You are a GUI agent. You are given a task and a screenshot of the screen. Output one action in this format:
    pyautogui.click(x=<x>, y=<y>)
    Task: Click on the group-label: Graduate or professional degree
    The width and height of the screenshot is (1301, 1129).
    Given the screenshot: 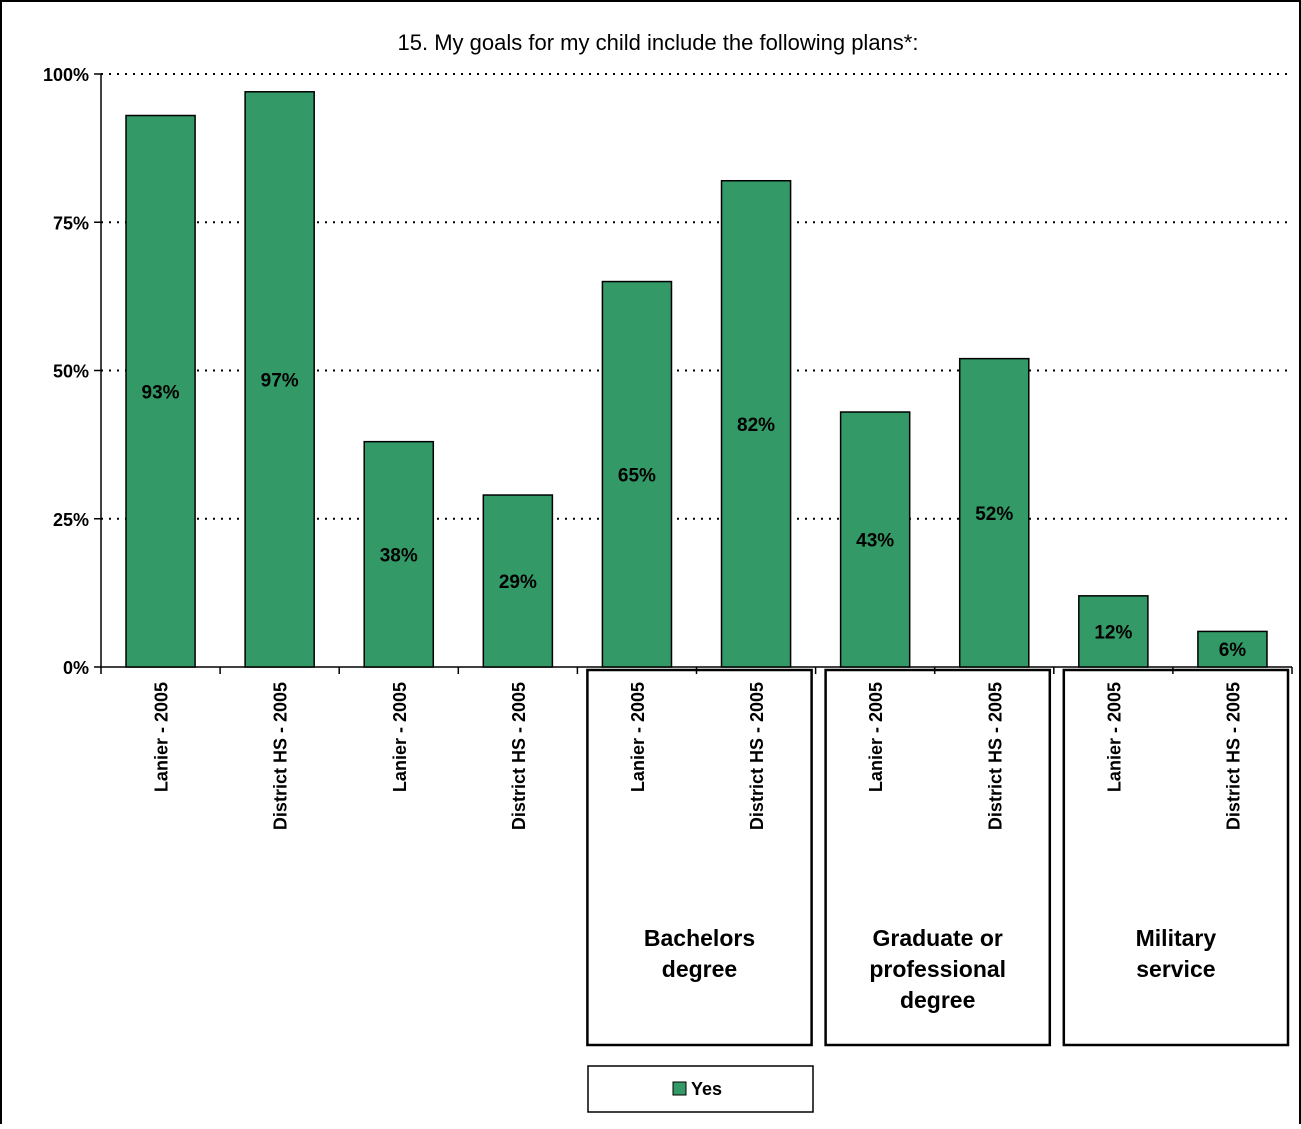 What is the action you would take?
    pyautogui.click(x=937, y=969)
    